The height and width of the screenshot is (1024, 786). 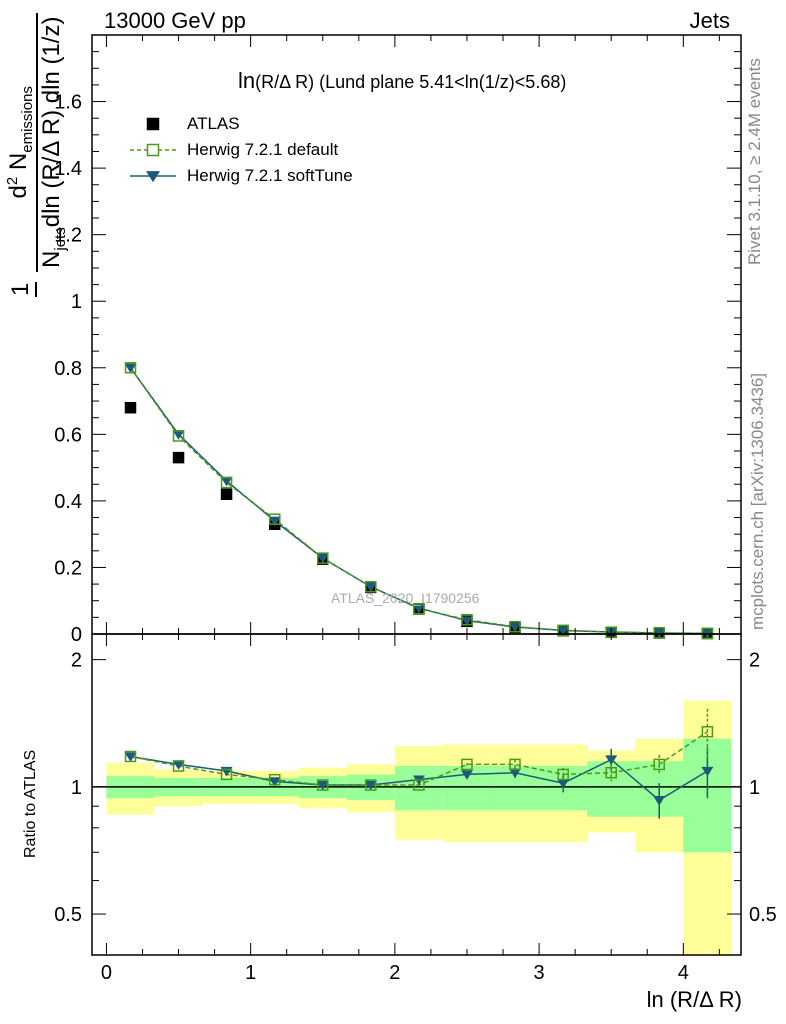 What do you see at coordinates (694, 999) in the screenshot?
I see `x-axis-title: ln (R/Δ R)` at bounding box center [694, 999].